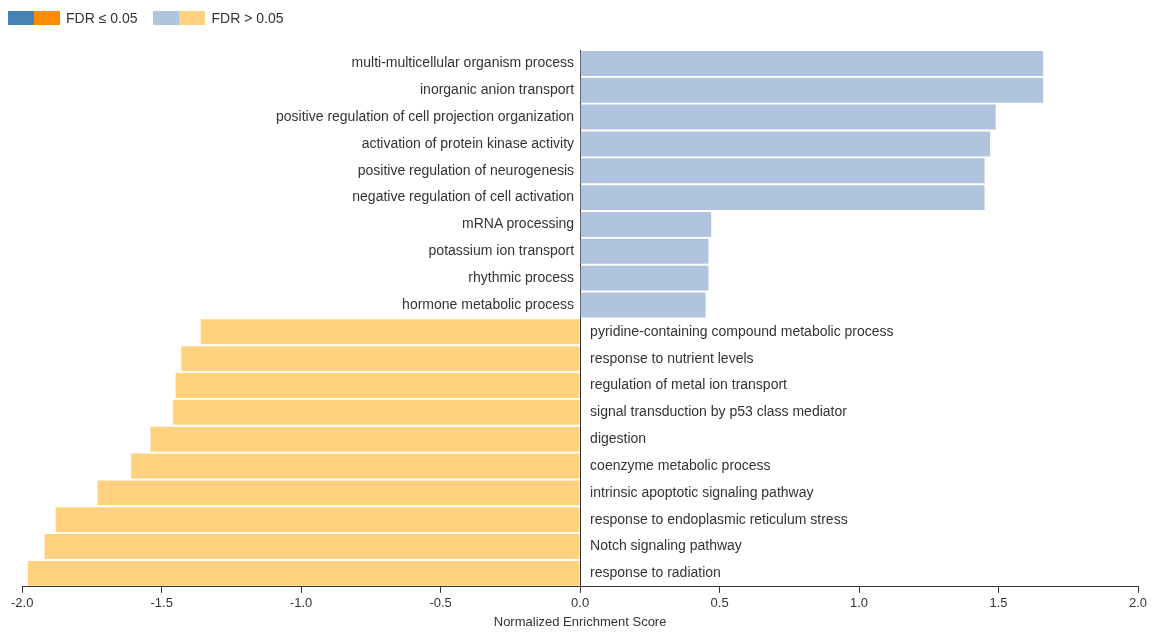  Describe the element at coordinates (425, 115) in the screenshot. I see `y-tick-label: positive regulation of cell projection organization` at that location.